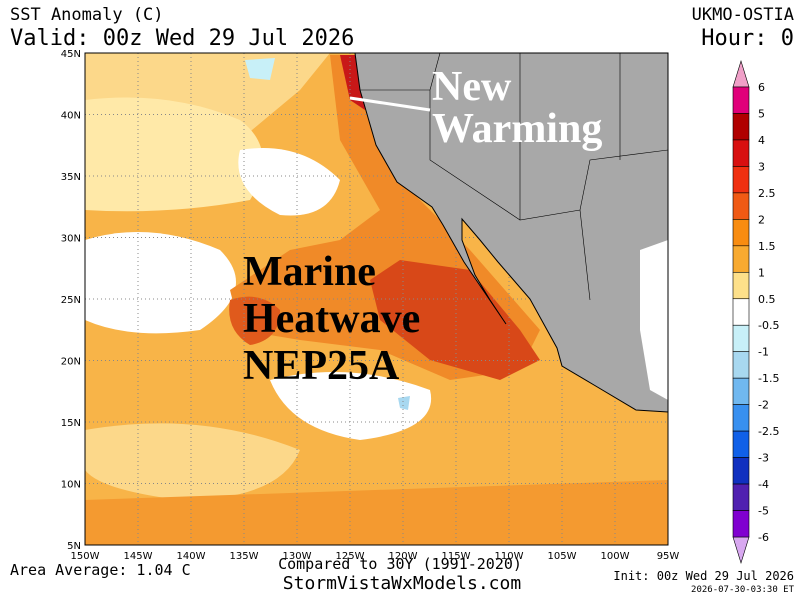 The width and height of the screenshot is (802, 595). I want to click on lat-label: 35N, so click(71, 177).